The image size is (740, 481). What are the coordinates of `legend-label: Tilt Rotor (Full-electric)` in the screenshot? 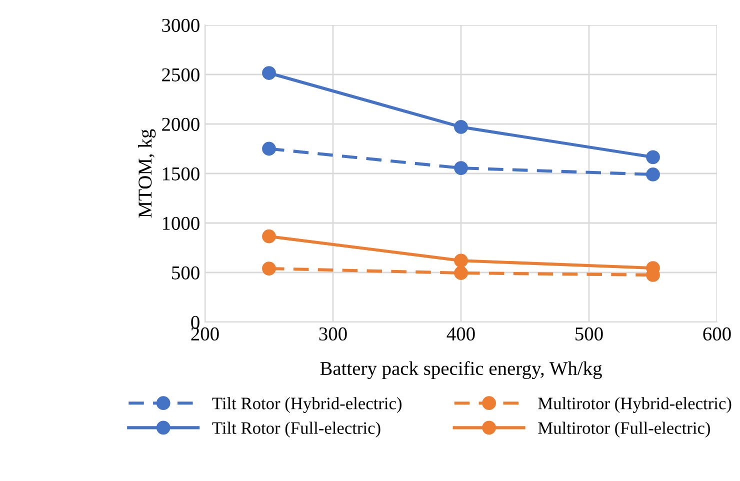 It's located at (296, 430).